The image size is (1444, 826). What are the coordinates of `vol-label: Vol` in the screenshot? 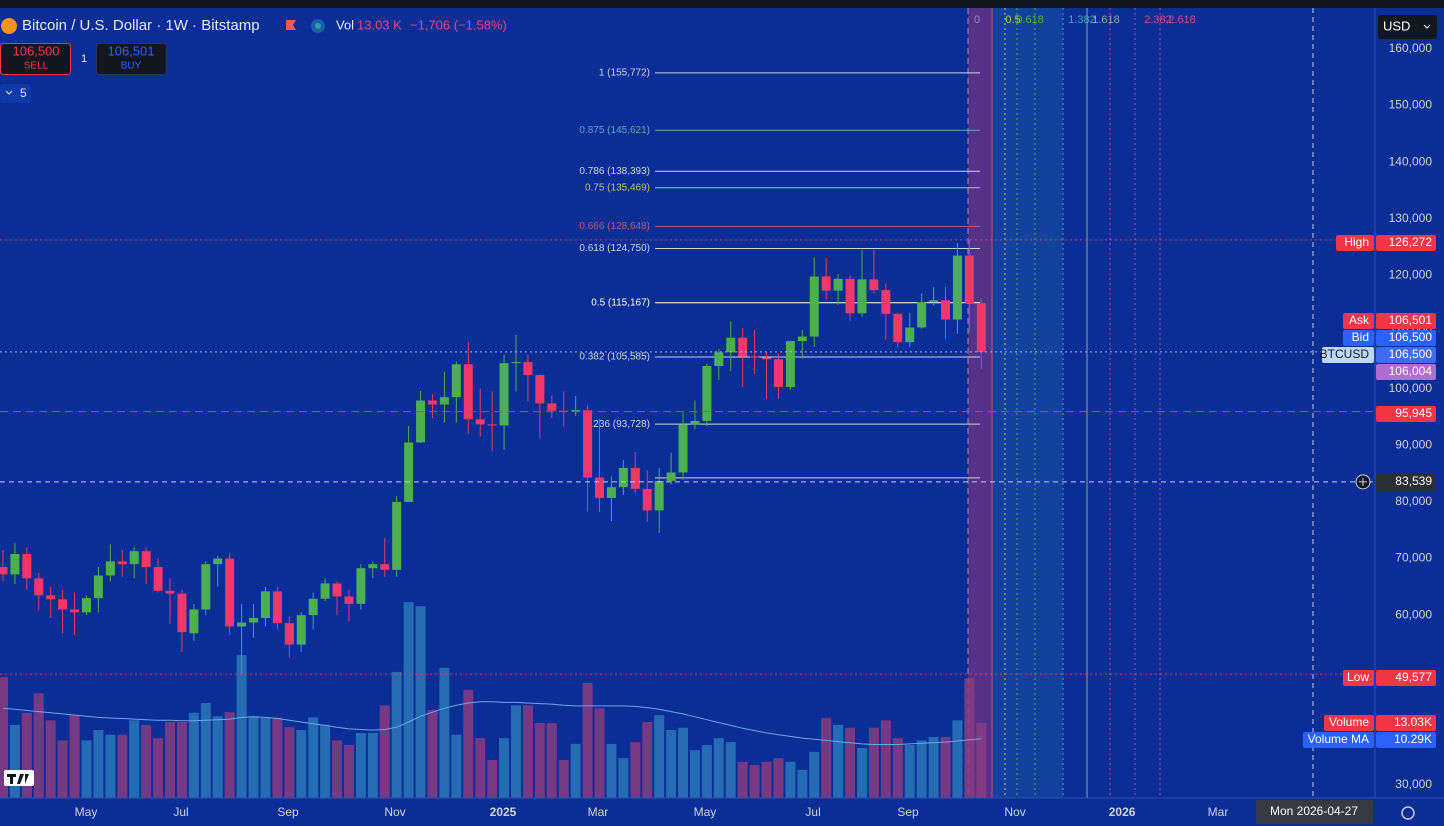 It's located at (345, 24).